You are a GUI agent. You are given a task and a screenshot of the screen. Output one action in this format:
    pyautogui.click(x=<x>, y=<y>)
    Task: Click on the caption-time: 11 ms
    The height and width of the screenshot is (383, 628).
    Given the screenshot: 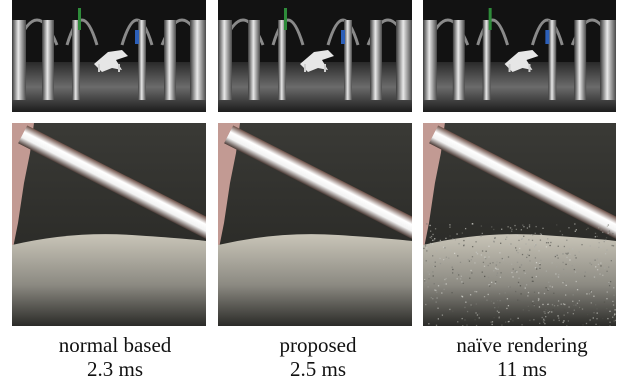 What is the action you would take?
    pyautogui.click(x=522, y=369)
    